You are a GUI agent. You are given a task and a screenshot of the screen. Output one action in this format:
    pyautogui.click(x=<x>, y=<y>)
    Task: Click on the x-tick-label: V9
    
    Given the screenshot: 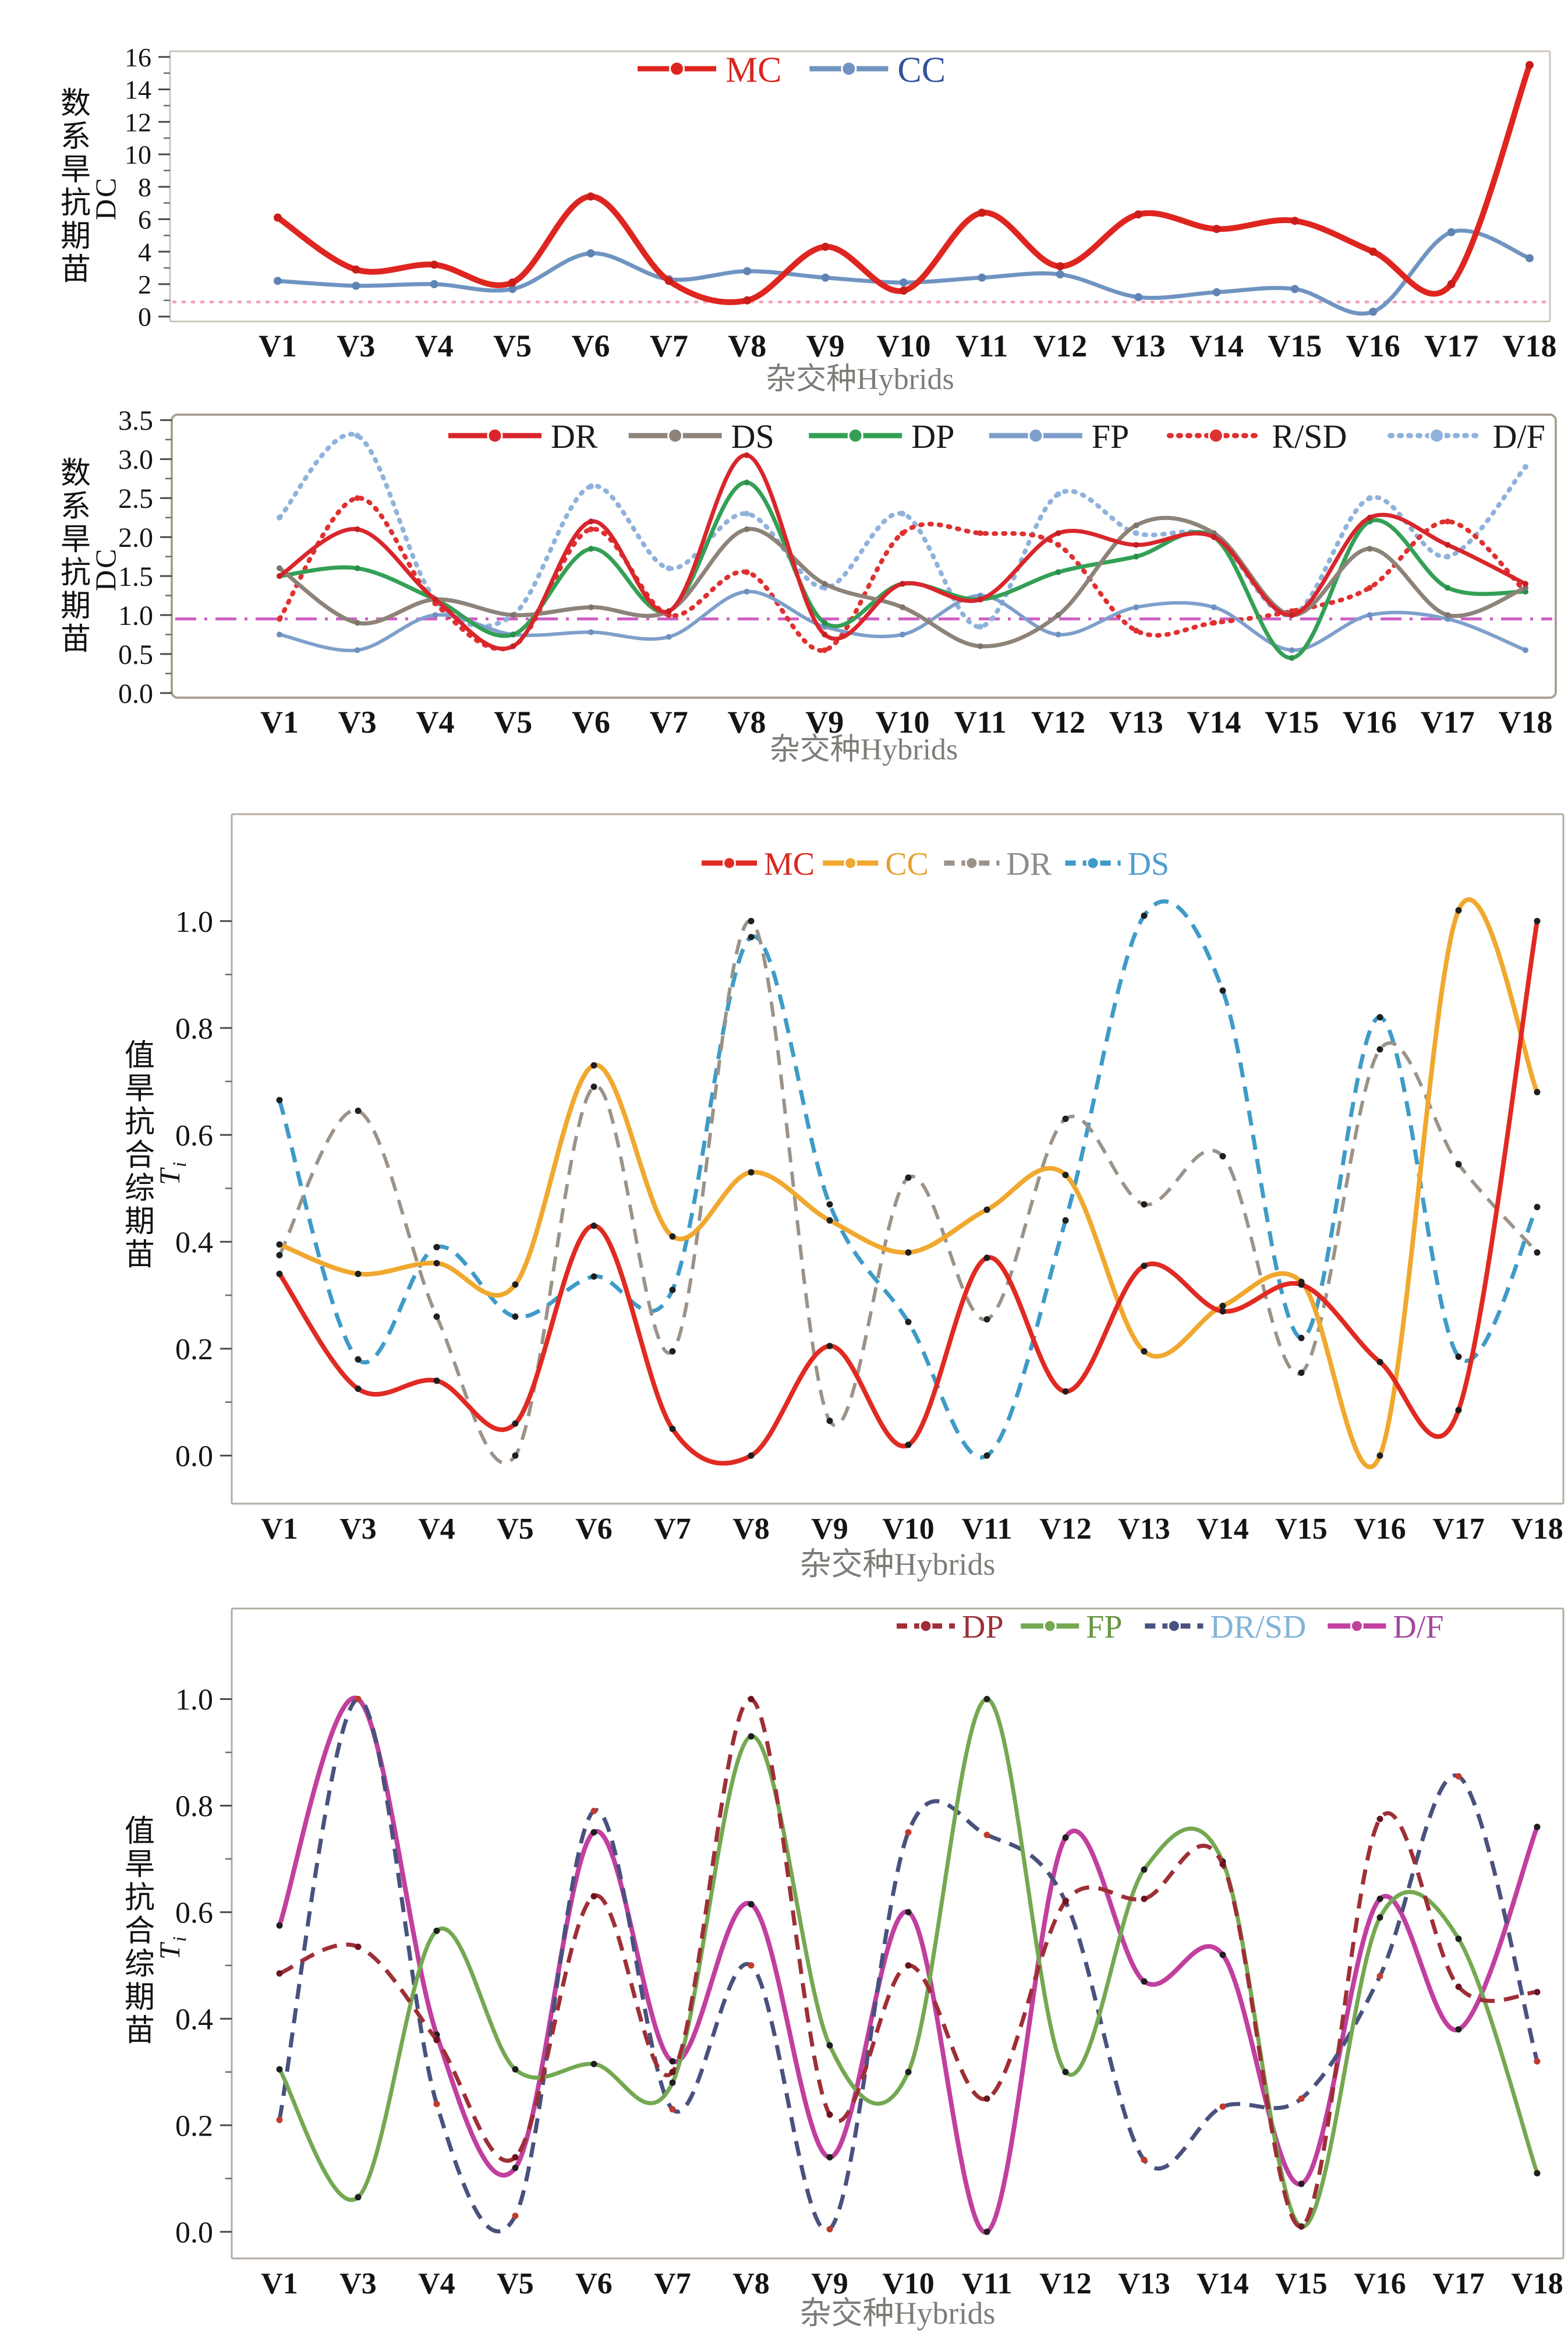 What is the action you would take?
    pyautogui.click(x=824, y=722)
    